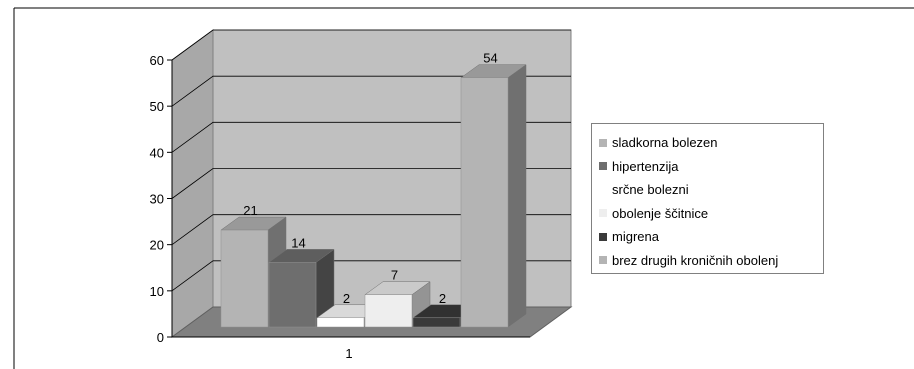 This screenshot has width=914, height=369. Describe the element at coordinates (635, 237) in the screenshot. I see `legend-label: migrena` at that location.